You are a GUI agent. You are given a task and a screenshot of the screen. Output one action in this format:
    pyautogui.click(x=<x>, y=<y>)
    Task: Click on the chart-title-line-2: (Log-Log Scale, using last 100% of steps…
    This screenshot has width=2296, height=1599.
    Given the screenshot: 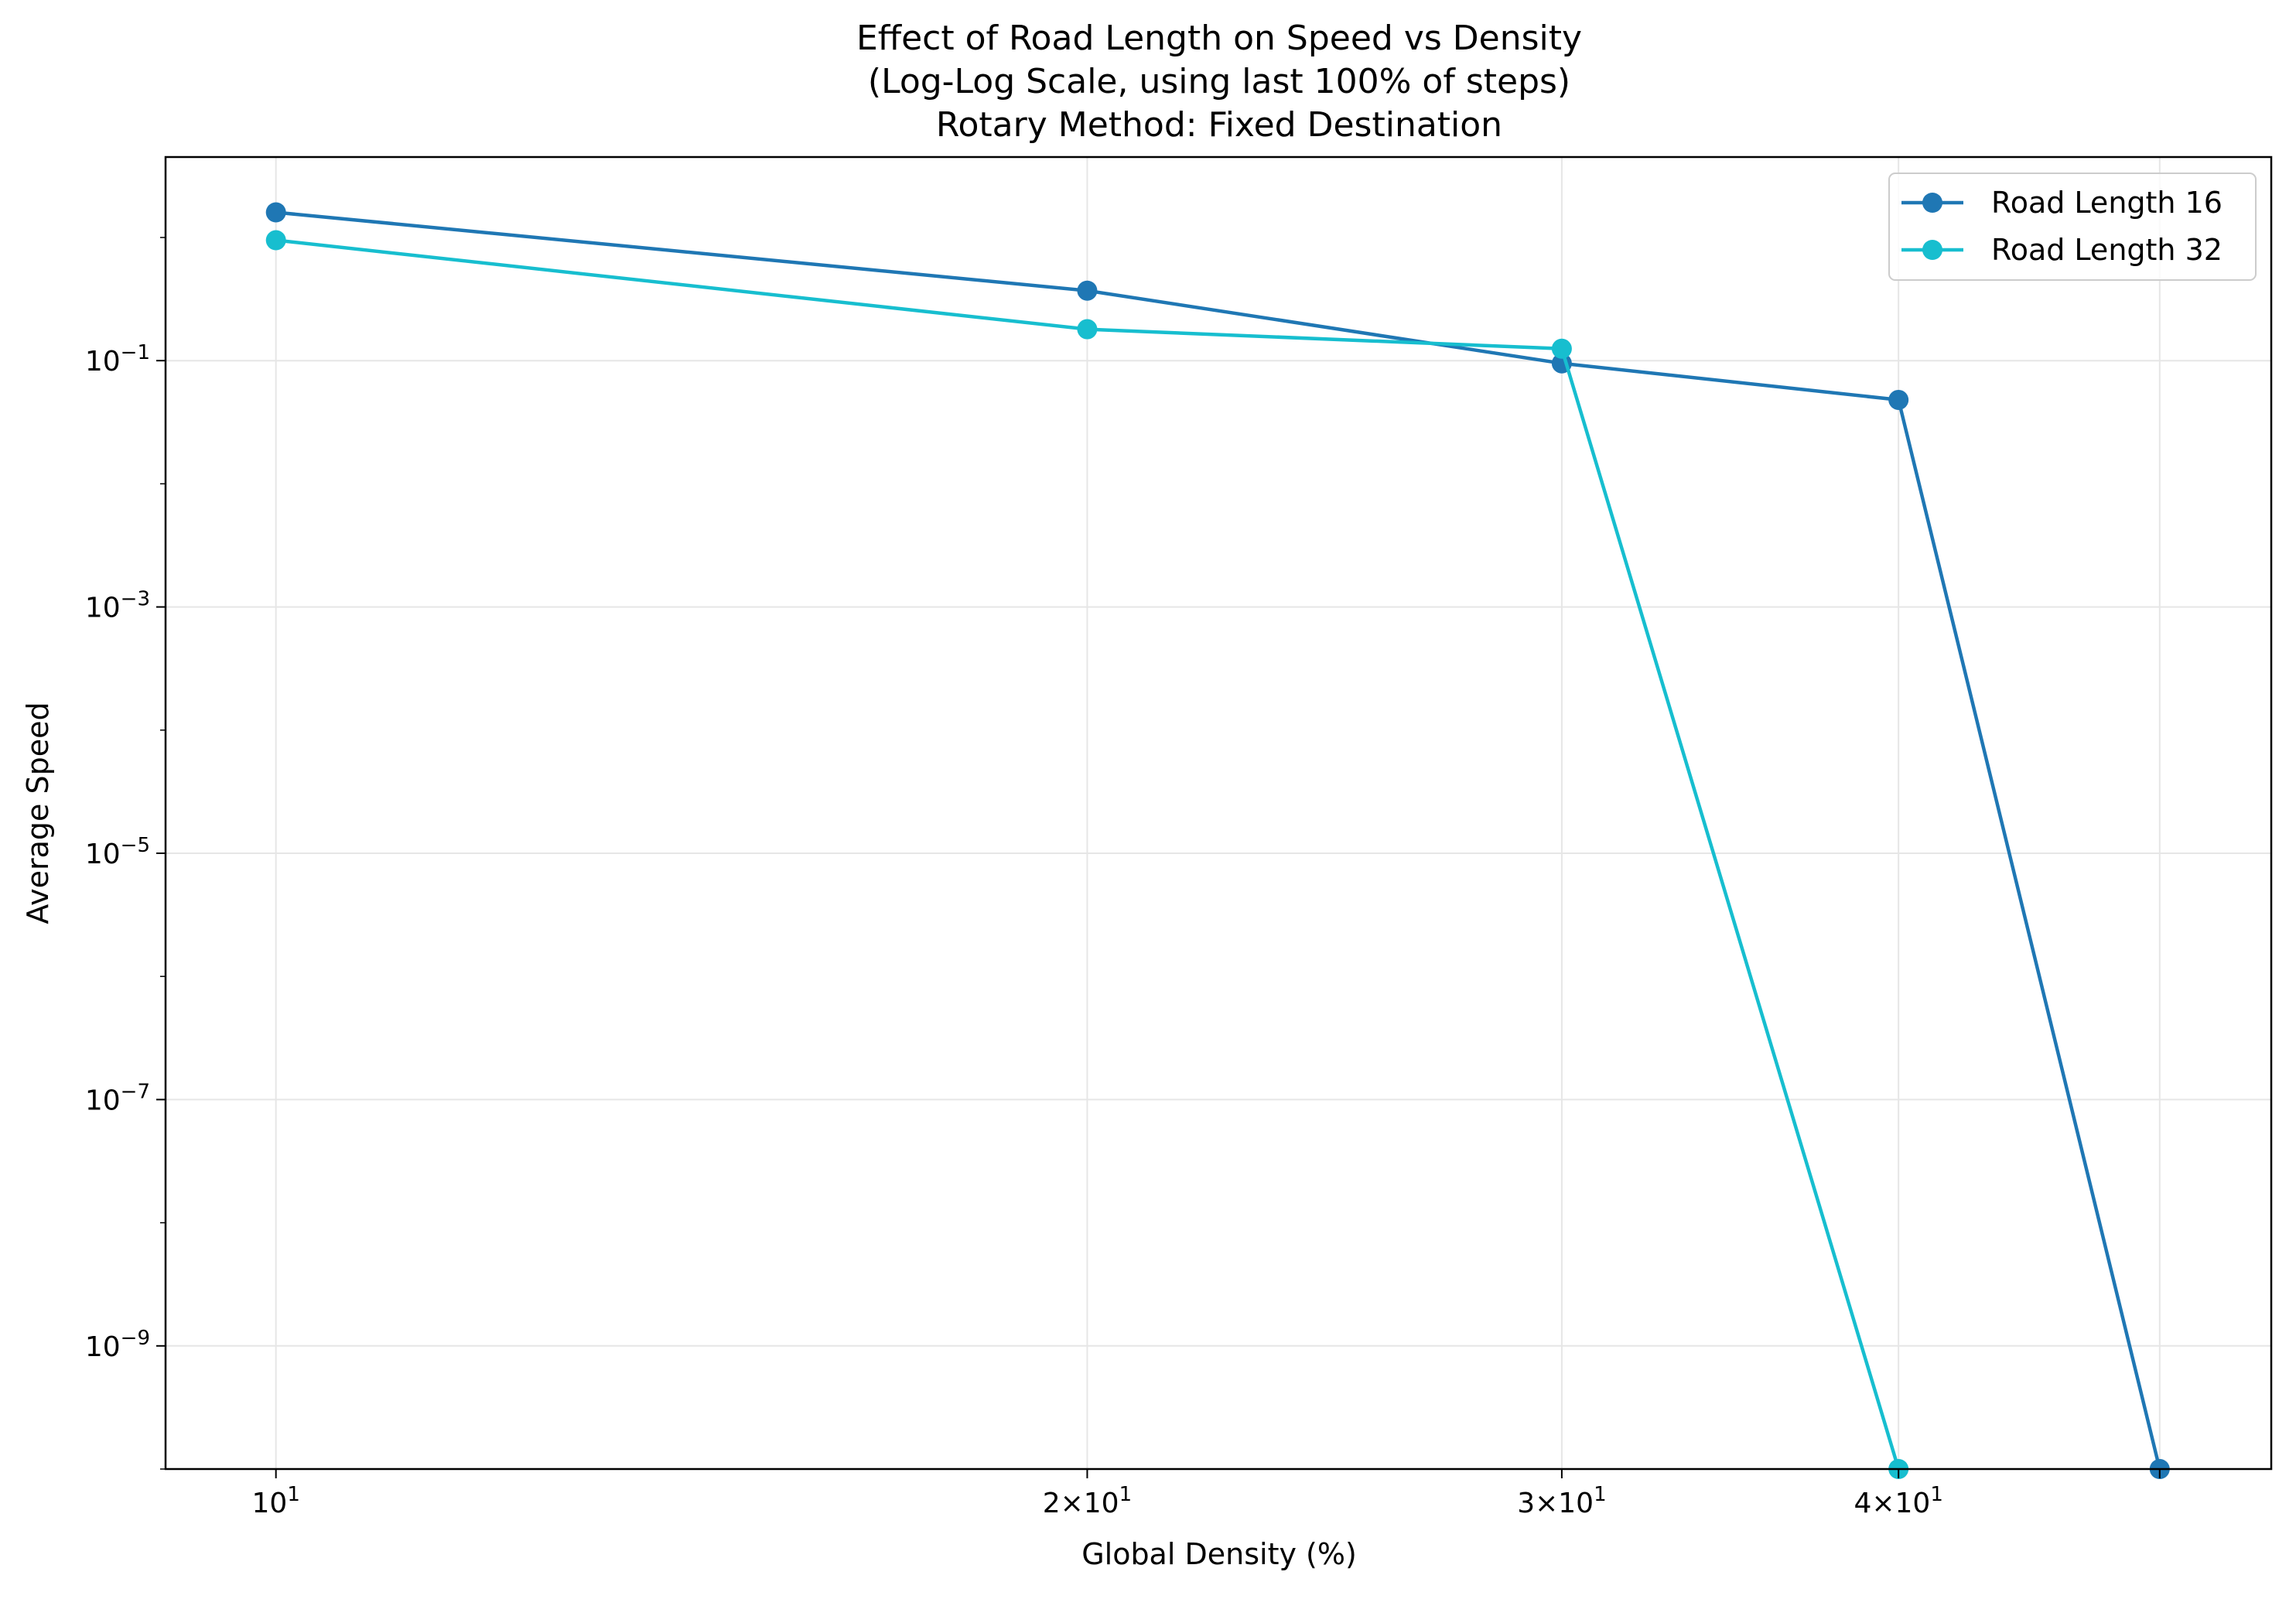 What is the action you would take?
    pyautogui.click(x=1219, y=82)
    